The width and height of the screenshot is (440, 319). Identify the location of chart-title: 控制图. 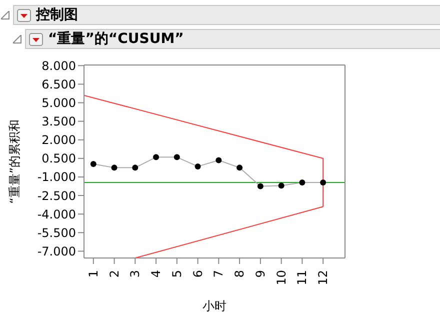
(57, 15).